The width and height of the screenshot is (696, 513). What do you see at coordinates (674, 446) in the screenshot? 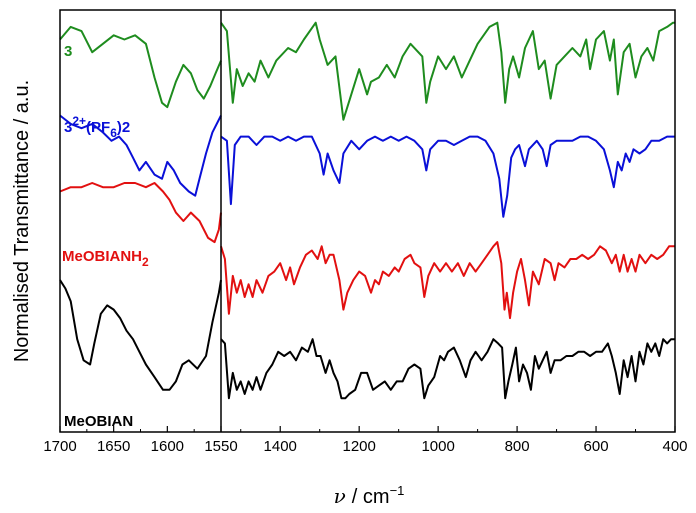
I see `x-tick-400-label: 400` at bounding box center [674, 446].